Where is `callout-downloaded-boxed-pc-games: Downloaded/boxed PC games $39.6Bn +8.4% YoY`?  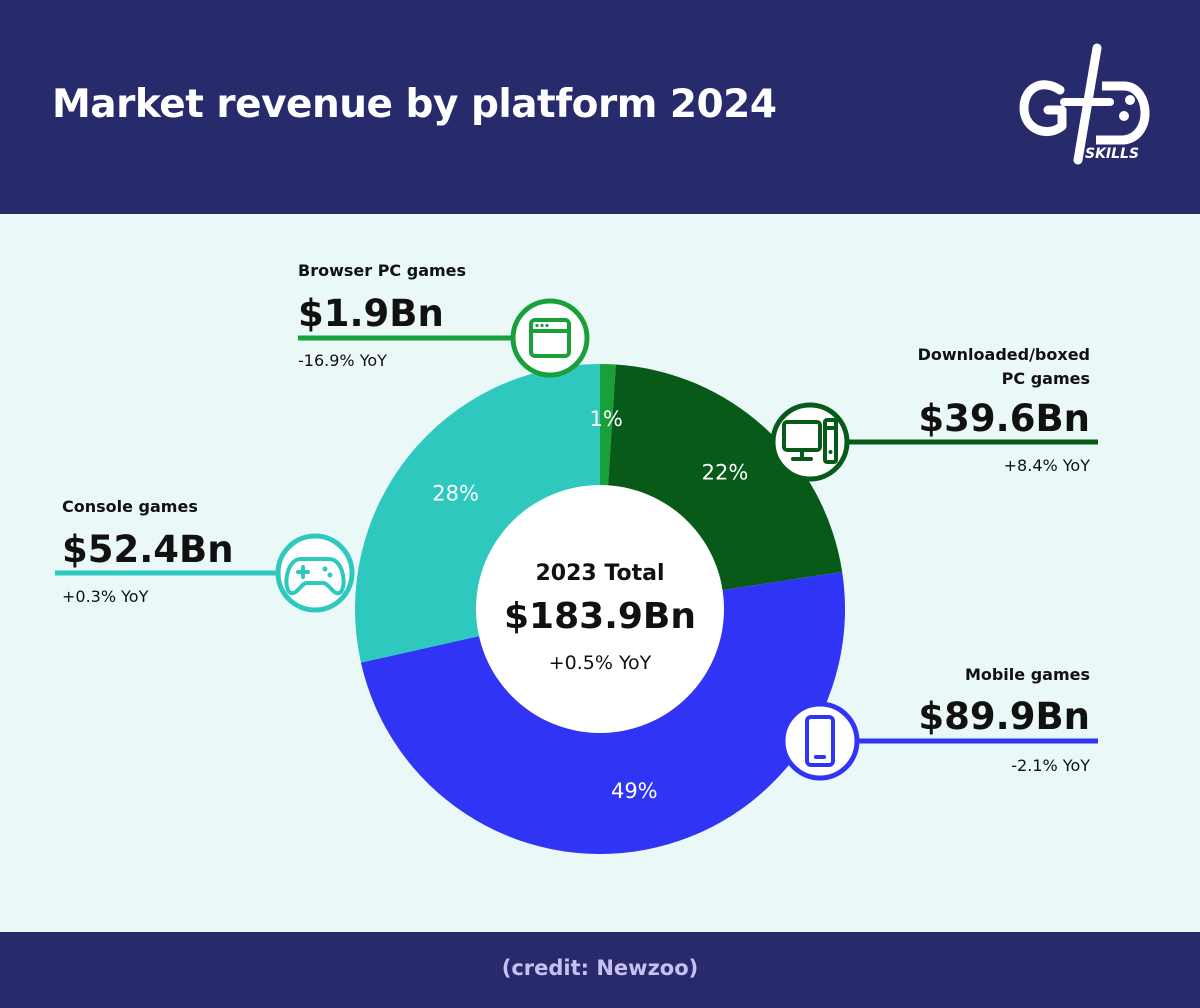
callout-downloaded-boxed-pc-games: Downloaded/boxed PC games $39.6Bn +8.4% YoY is located at coordinates (934, 413).